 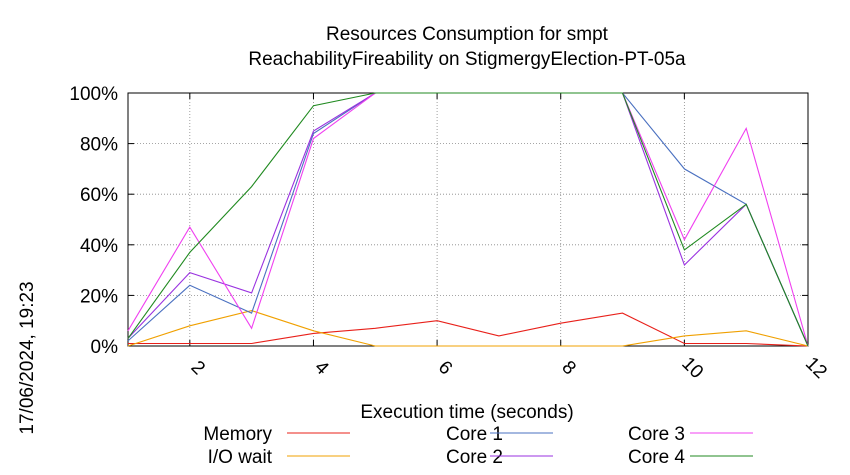 What do you see at coordinates (237, 434) in the screenshot?
I see `legend-label-memory: Memory` at bounding box center [237, 434].